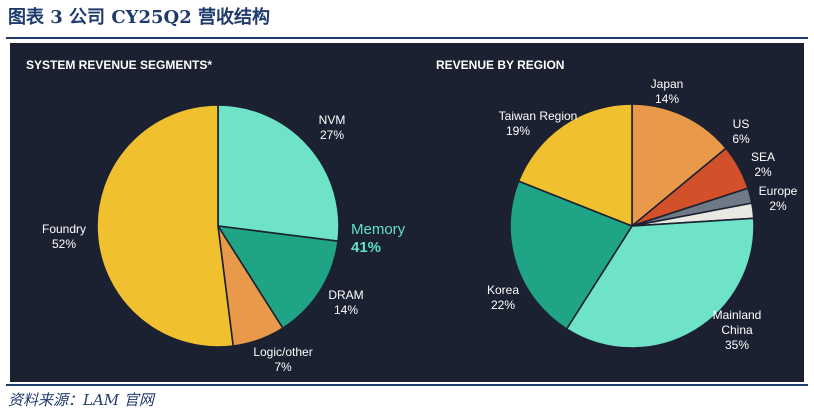 The width and height of the screenshot is (814, 415). Describe the element at coordinates (378, 229) in the screenshot. I see `memory-annotation-label: Memory` at that location.